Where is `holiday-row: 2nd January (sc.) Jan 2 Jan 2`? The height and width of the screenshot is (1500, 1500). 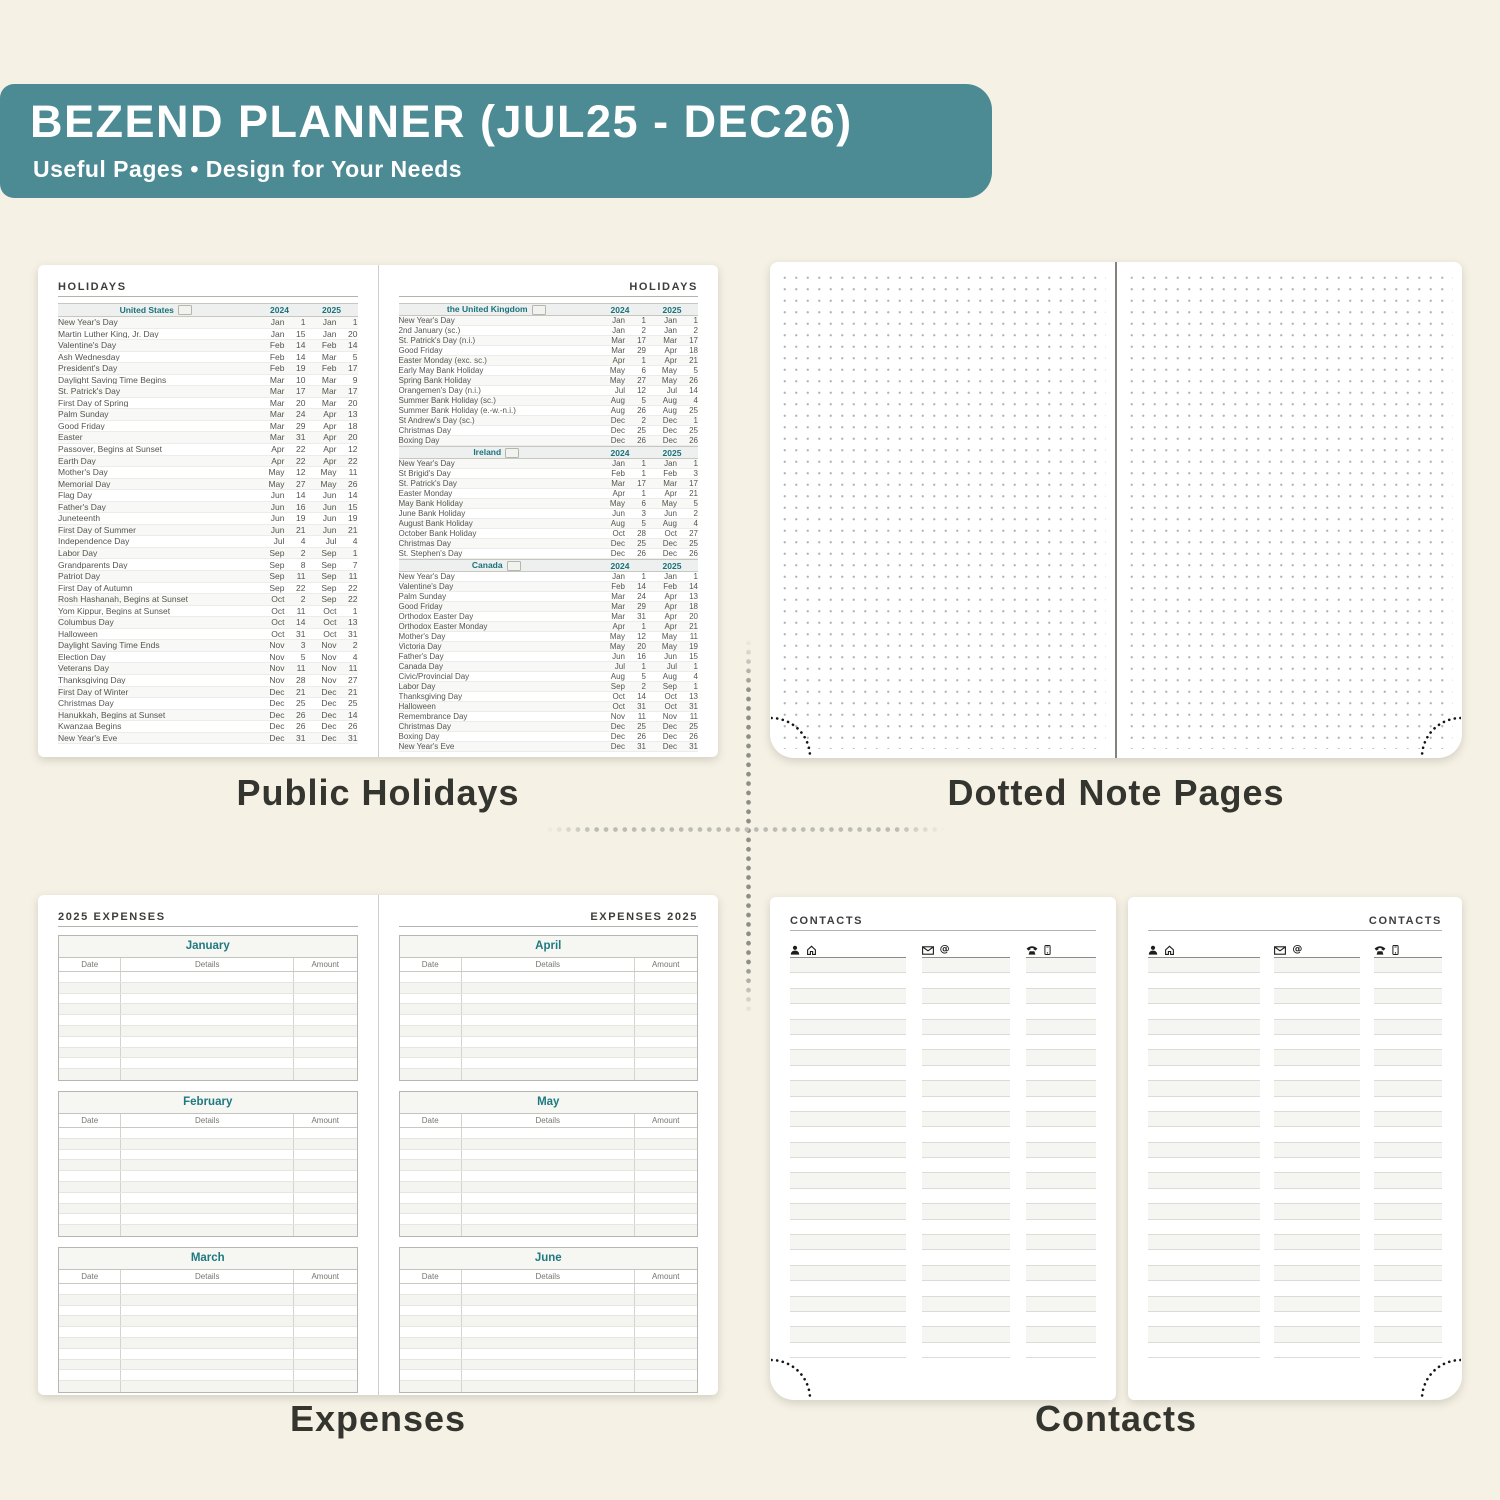 holiday-row: 2nd January (sc.) Jan 2 Jan 2 is located at coordinates (548, 331).